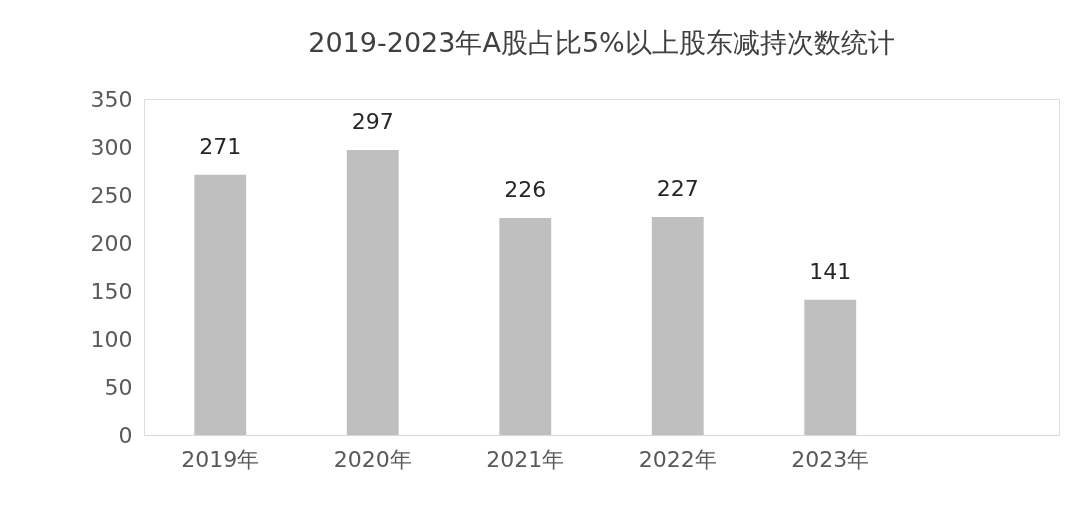 This screenshot has width=1080, height=517. Describe the element at coordinates (830, 271) in the screenshot. I see `data-label: 141` at that location.